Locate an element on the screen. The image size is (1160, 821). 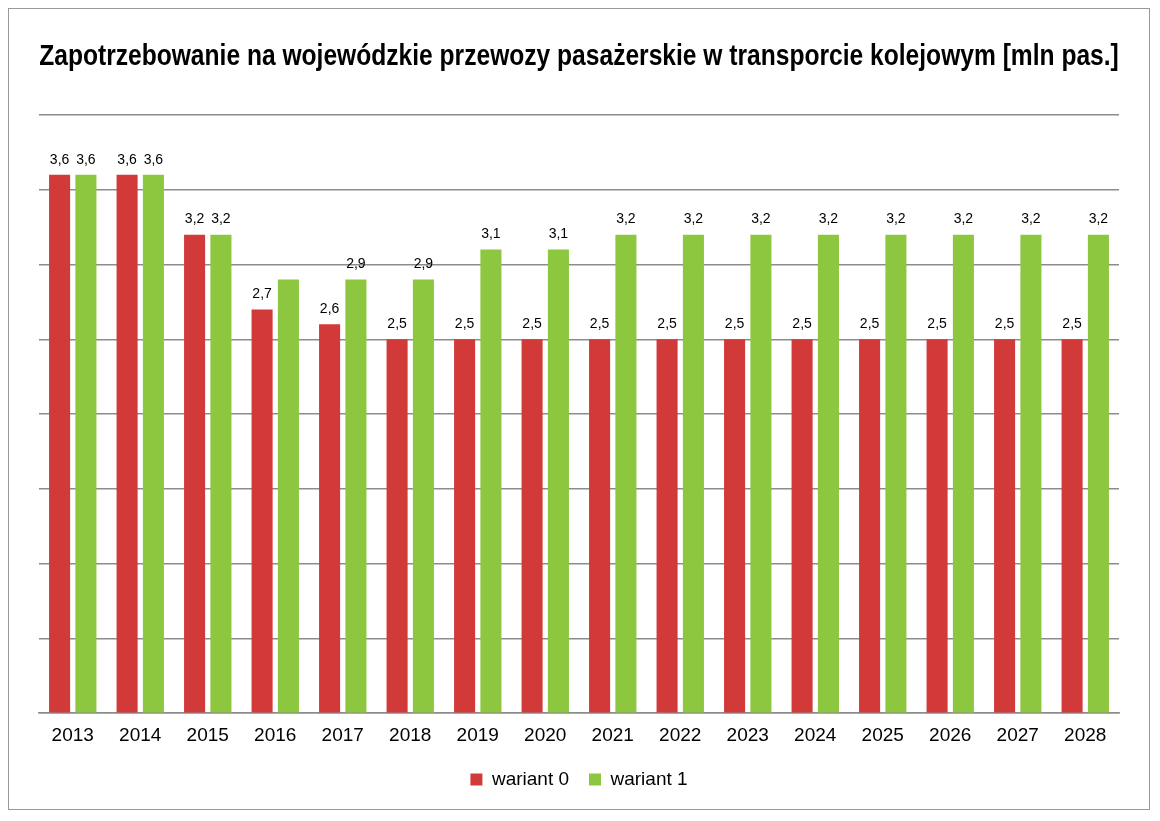
legend-label: wariant 0 is located at coordinates (530, 778).